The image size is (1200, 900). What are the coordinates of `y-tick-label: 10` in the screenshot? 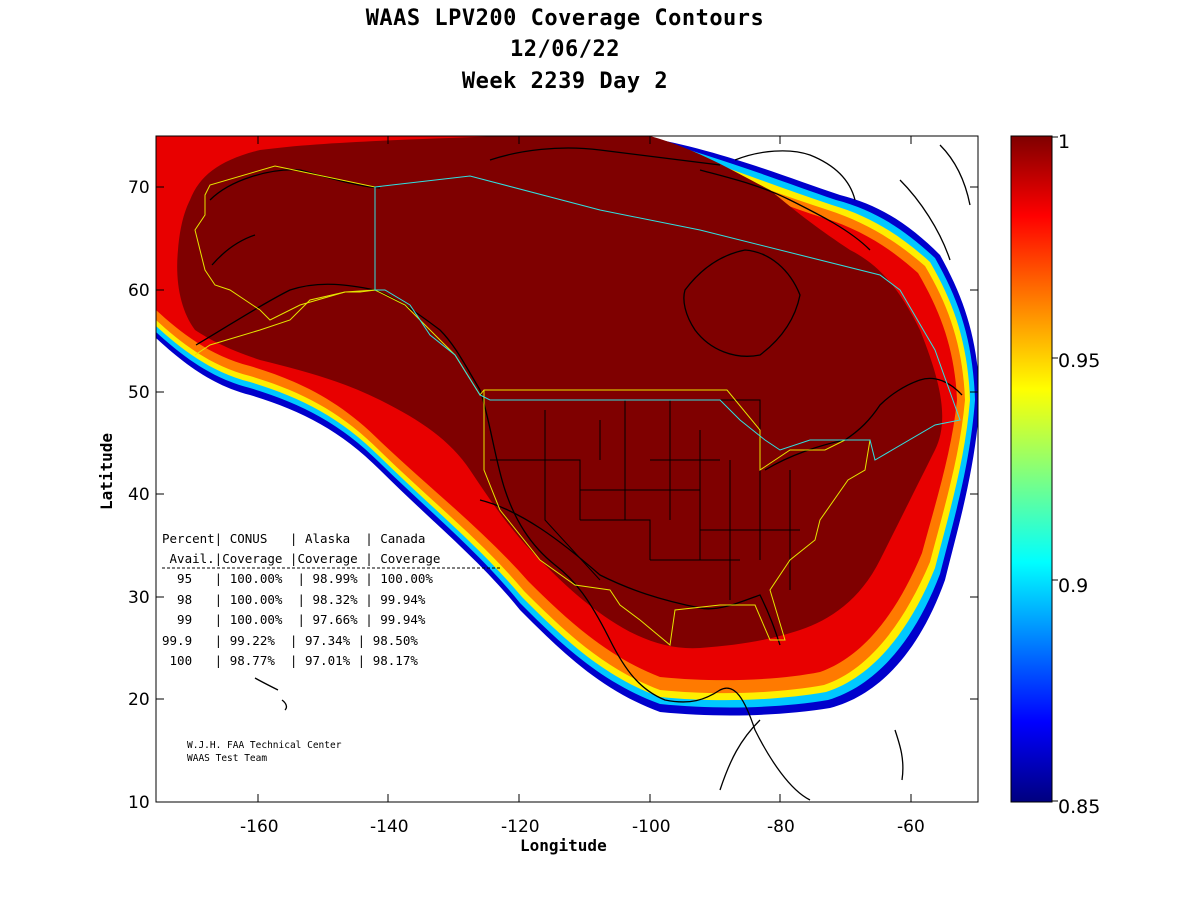 It's located at (139, 803).